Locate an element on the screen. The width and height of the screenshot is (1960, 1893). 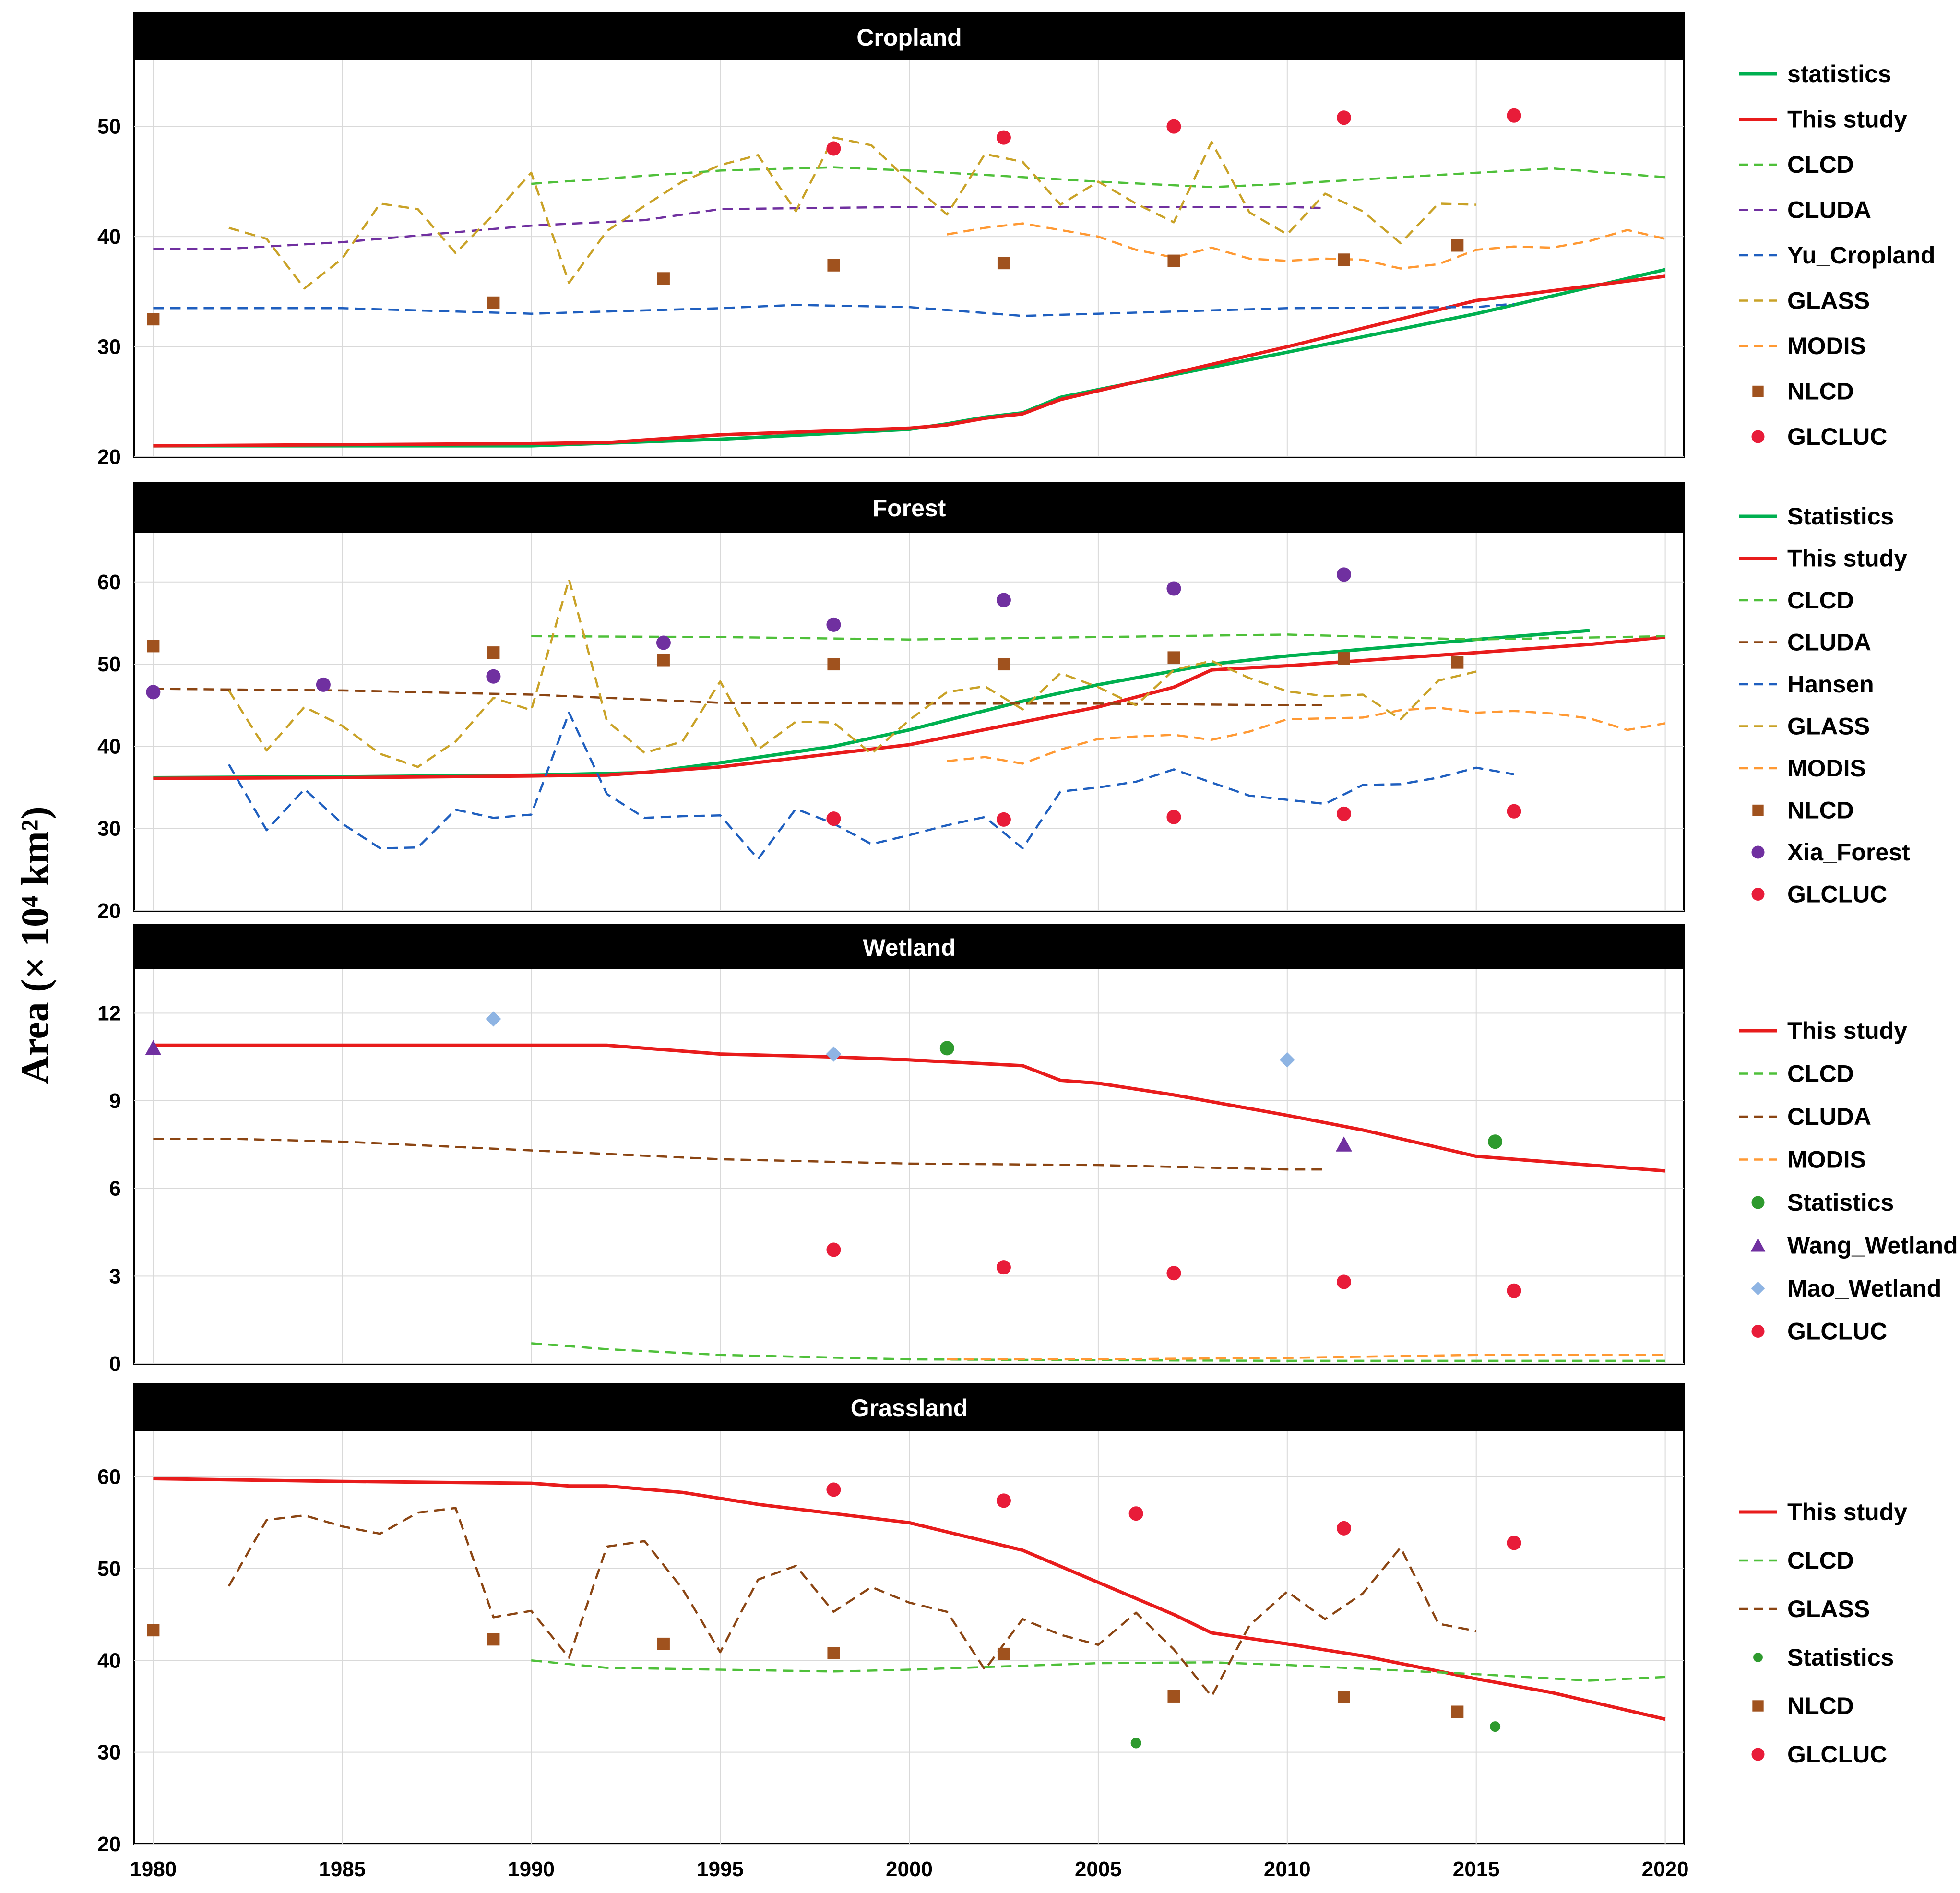
wetland-ytick-6: 6 is located at coordinates (115, 1189).